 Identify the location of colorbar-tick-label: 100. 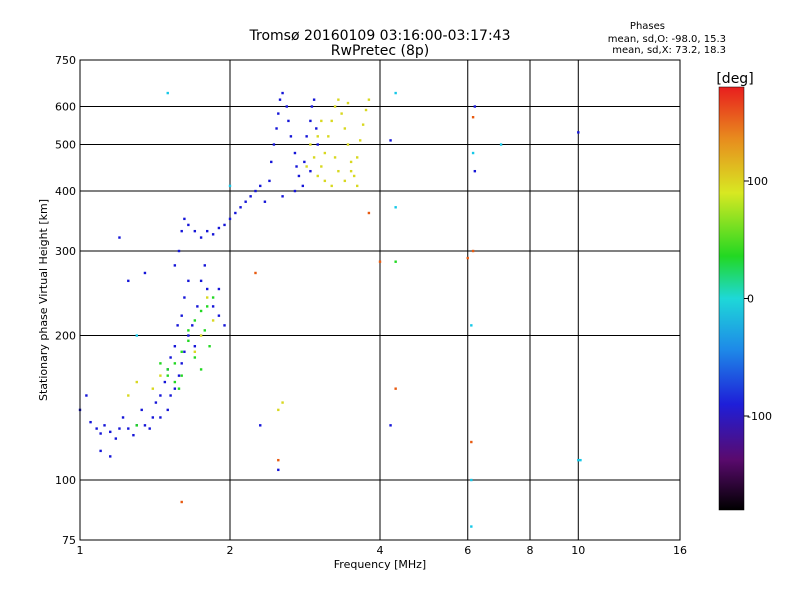
(757, 181).